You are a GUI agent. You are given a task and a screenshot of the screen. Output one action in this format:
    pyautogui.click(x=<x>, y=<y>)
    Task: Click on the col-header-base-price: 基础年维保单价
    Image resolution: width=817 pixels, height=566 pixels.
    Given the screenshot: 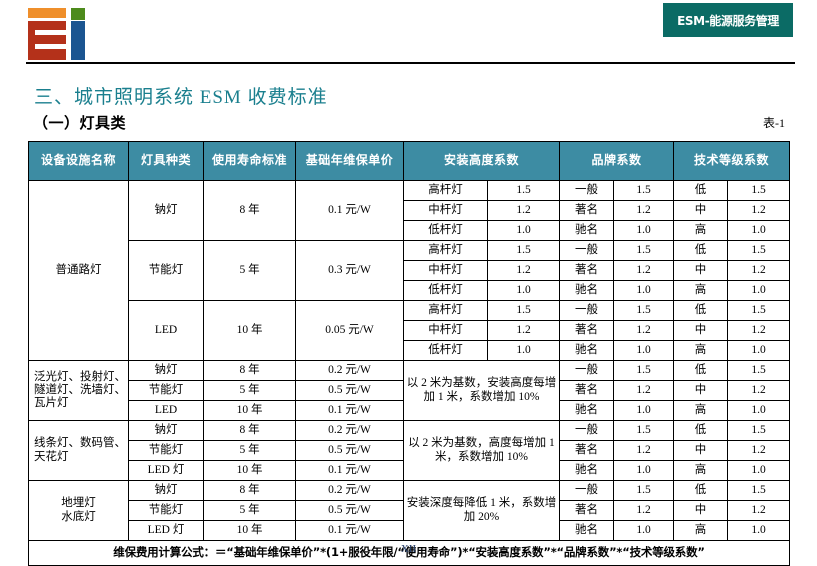 What is the action you would take?
    pyautogui.click(x=349, y=161)
    